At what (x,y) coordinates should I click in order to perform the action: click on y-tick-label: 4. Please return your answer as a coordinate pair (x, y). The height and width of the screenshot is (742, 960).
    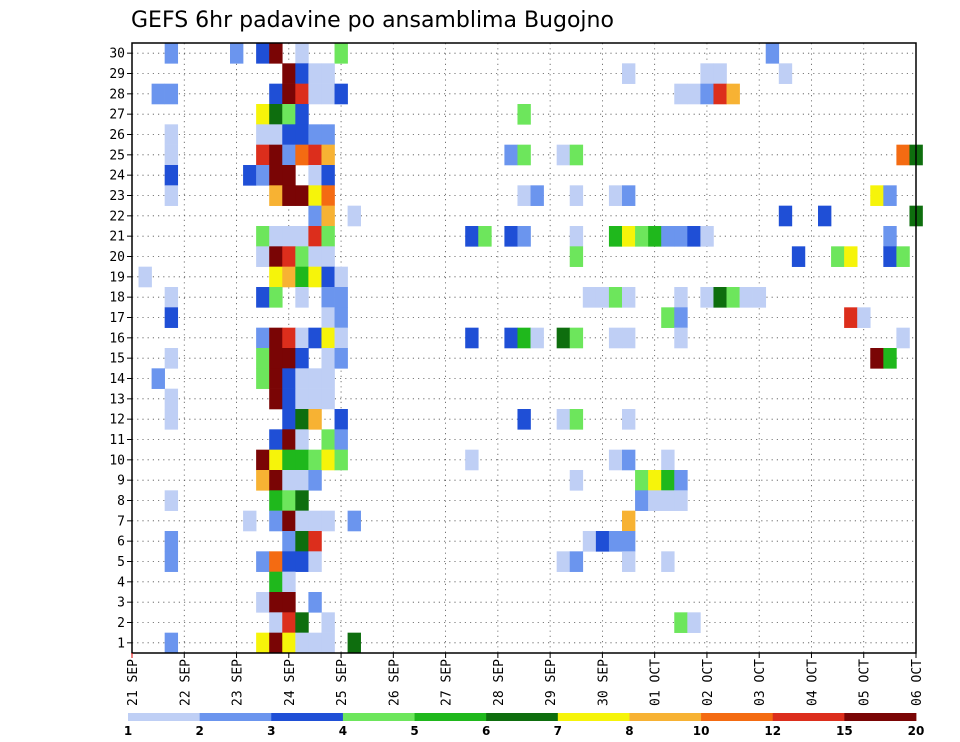
    Looking at the image, I should click on (121, 582).